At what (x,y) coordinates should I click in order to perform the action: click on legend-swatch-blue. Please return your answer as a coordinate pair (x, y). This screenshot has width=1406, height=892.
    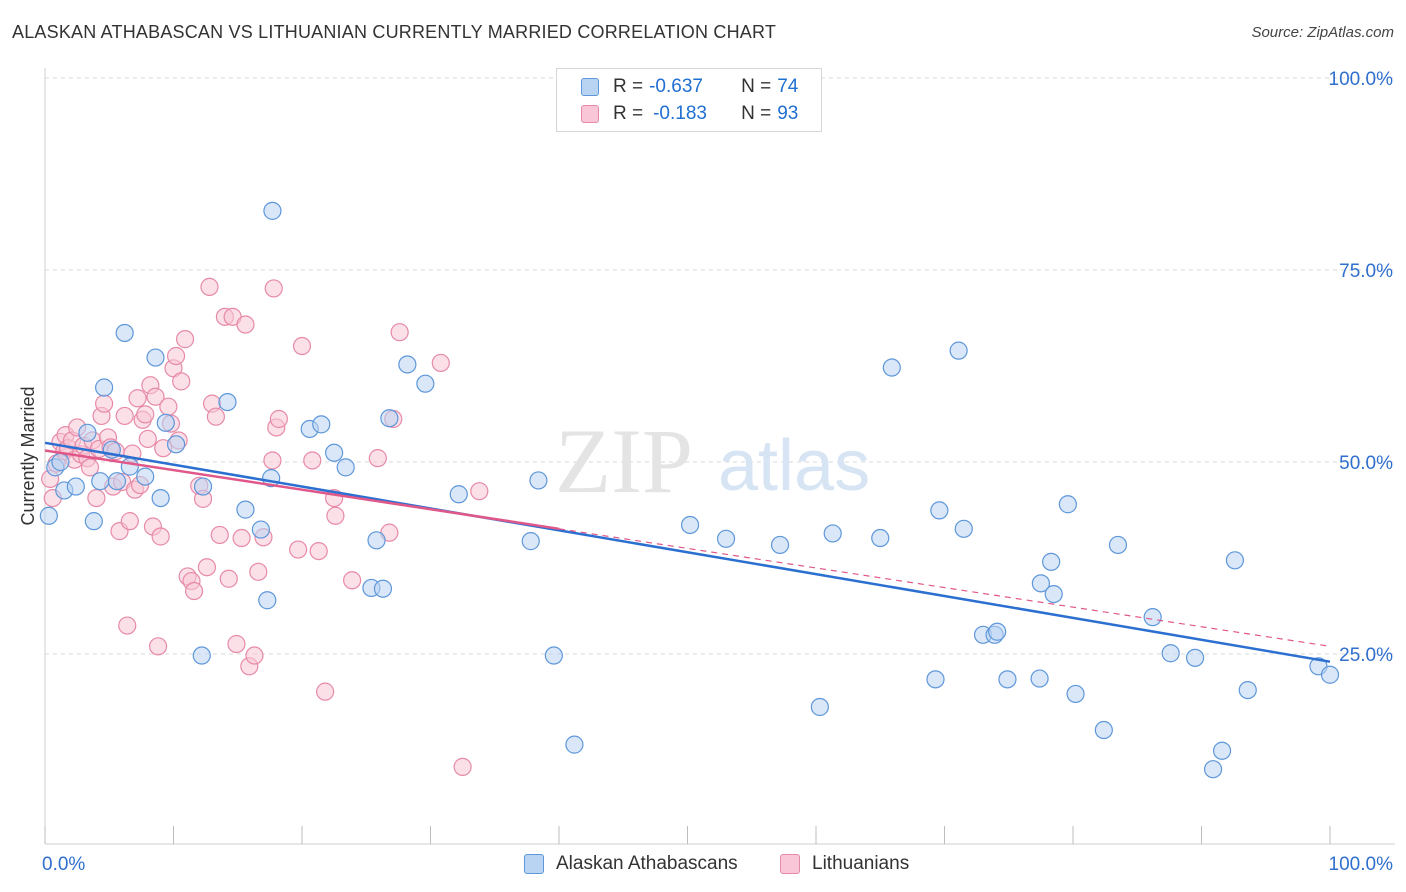
    Looking at the image, I should click on (590, 87).